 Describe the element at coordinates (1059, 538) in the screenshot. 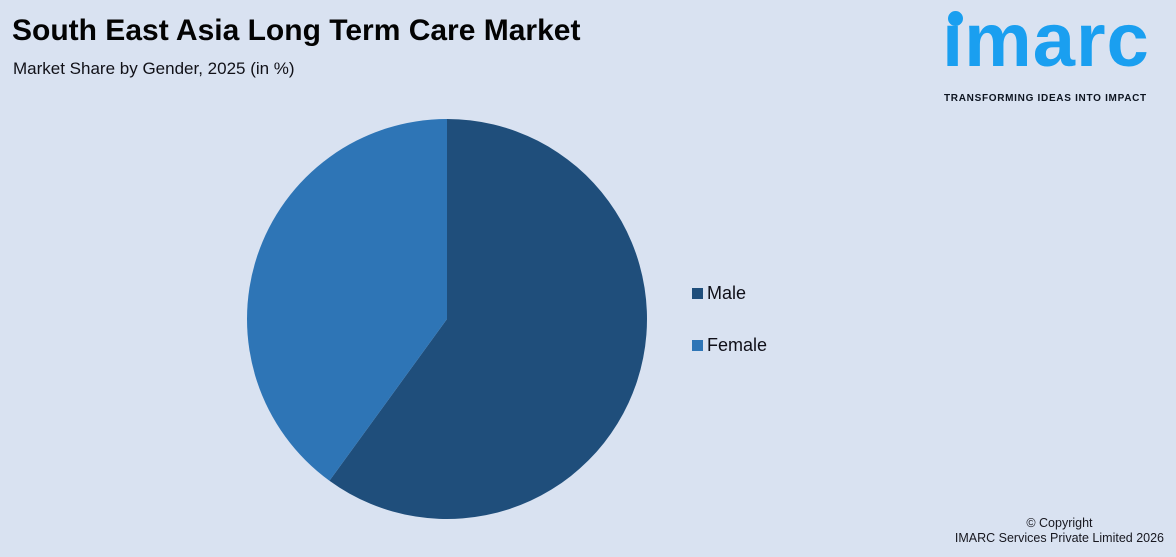

I see `copyright-line-2: IMARC Services Private Limited 2026` at that location.